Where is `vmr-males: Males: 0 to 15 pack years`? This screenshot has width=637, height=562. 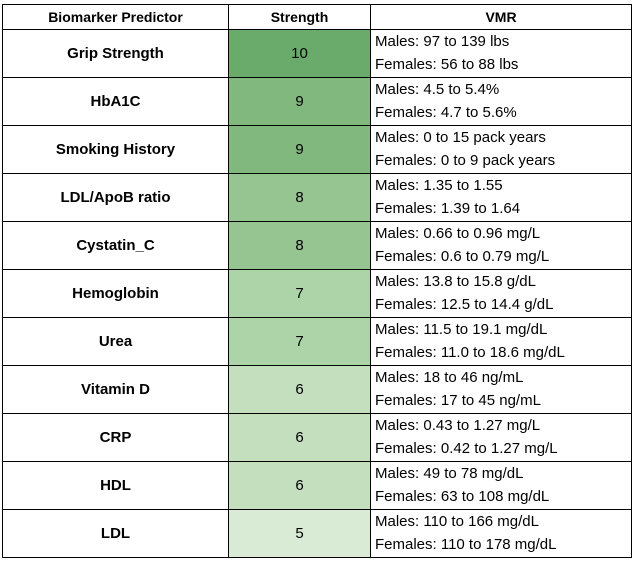 vmr-males: Males: 0 to 15 pack years is located at coordinates (460, 137).